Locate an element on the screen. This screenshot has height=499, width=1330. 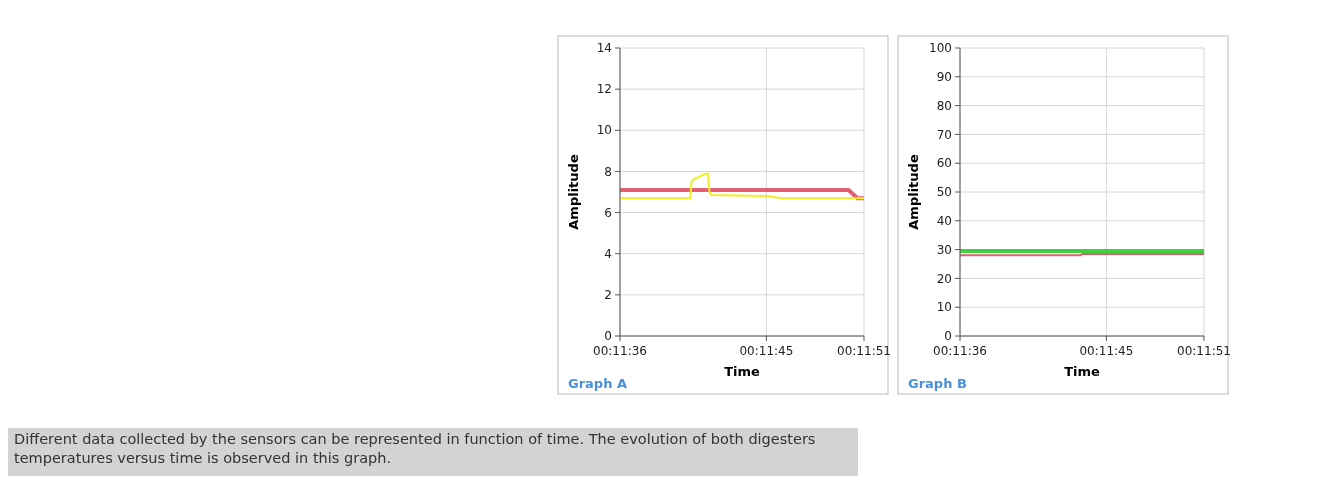
y-tick-label: 30 is located at coordinates (944, 249).